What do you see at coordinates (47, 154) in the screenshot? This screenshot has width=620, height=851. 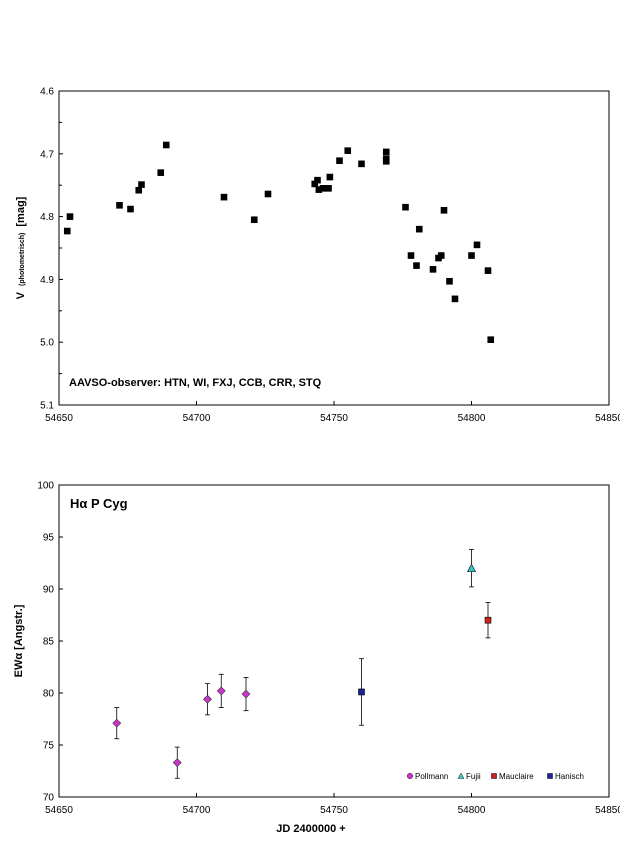 I see `y-tick-label: 4.7` at bounding box center [47, 154].